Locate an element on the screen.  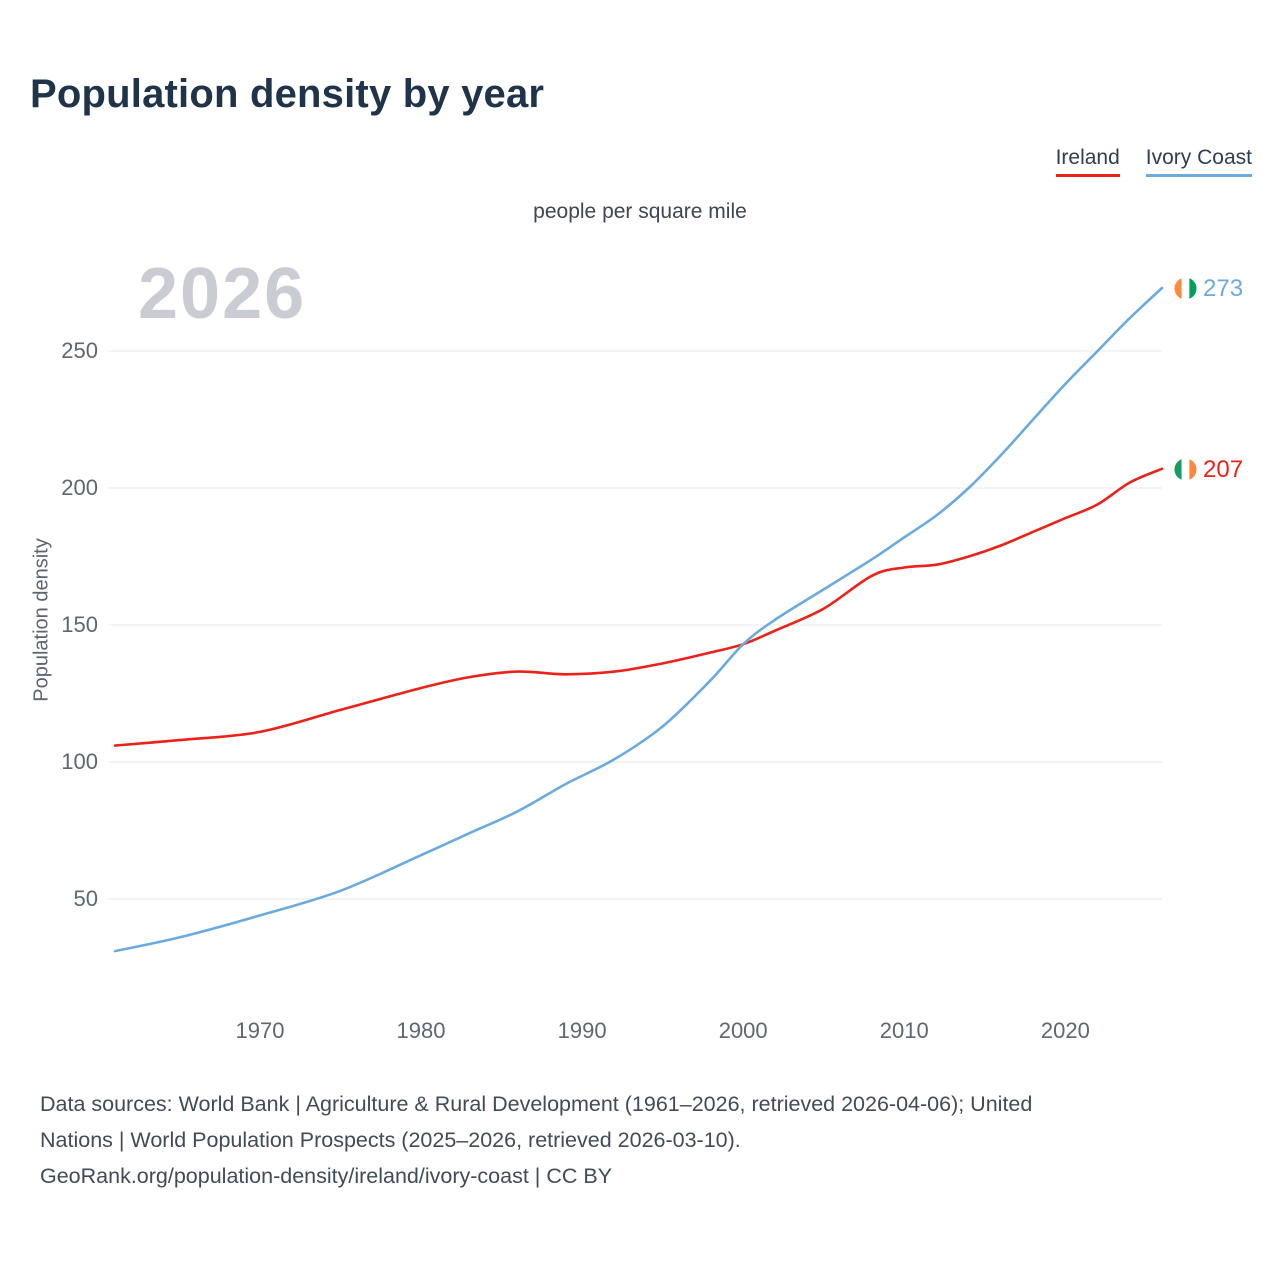
legend-item-ireland: Ireland is located at coordinates (1087, 161).